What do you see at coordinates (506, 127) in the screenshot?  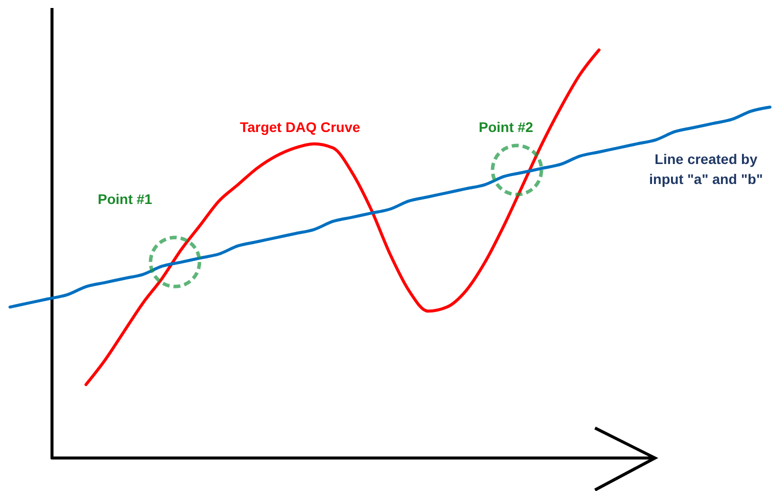 I see `annotation: Point #2` at bounding box center [506, 127].